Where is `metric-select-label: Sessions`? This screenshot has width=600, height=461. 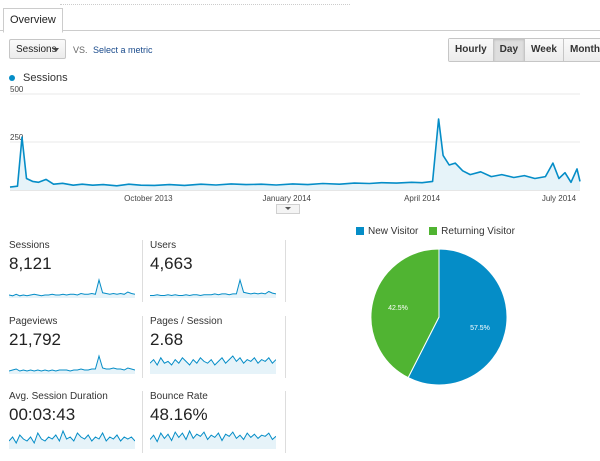 metric-select-label: Sessions is located at coordinates (36, 49).